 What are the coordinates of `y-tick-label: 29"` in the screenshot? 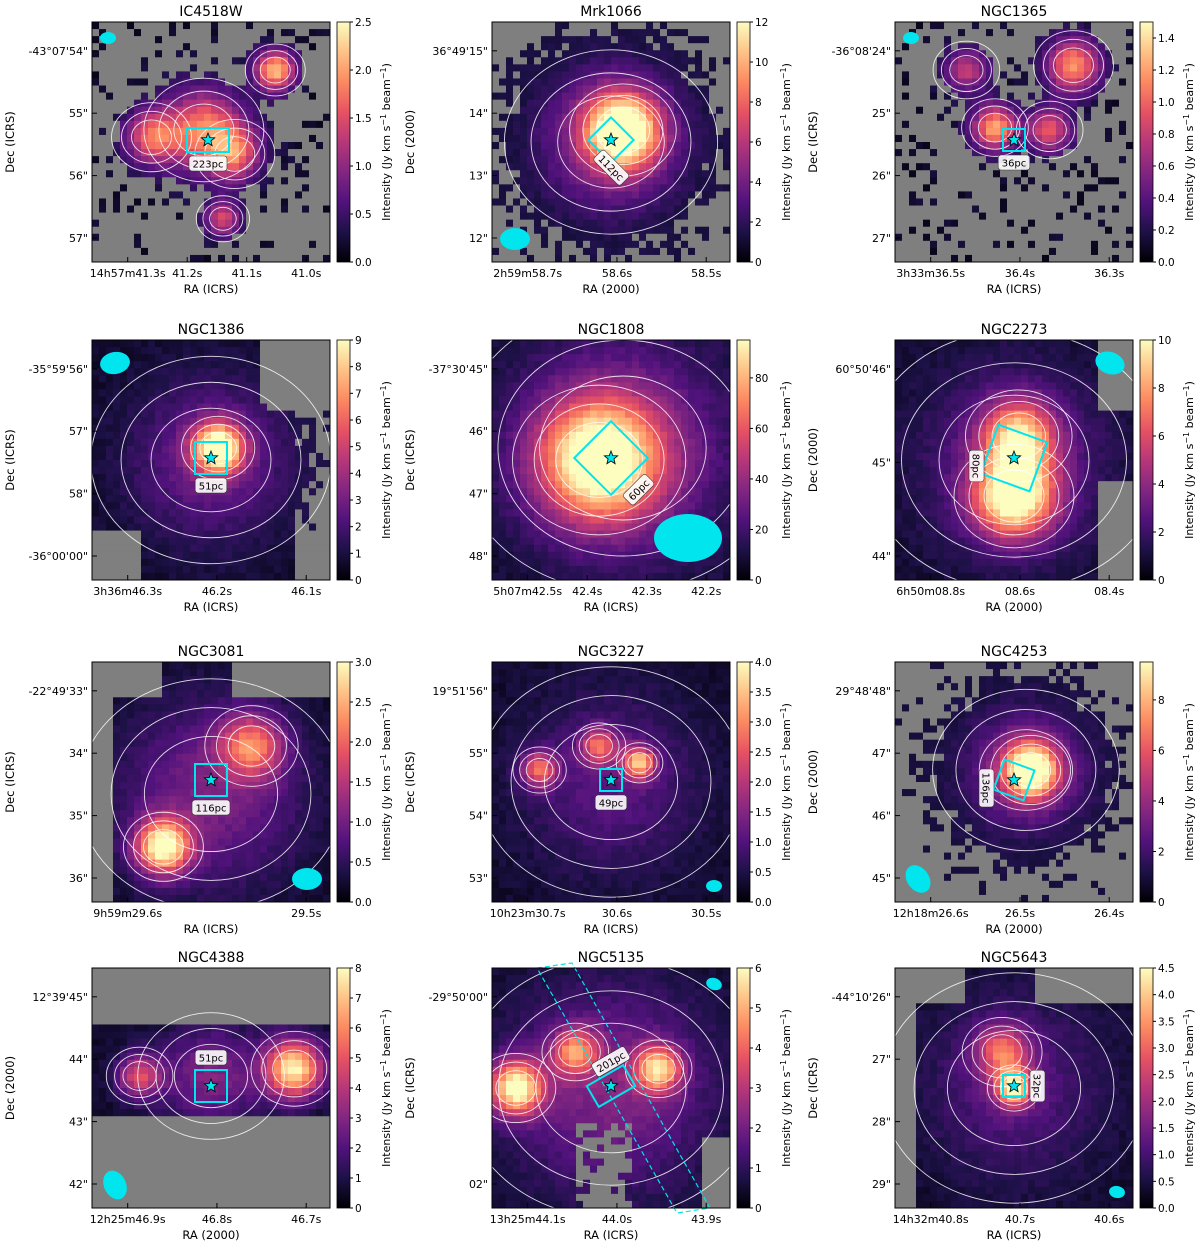 It's located at (881, 1184).